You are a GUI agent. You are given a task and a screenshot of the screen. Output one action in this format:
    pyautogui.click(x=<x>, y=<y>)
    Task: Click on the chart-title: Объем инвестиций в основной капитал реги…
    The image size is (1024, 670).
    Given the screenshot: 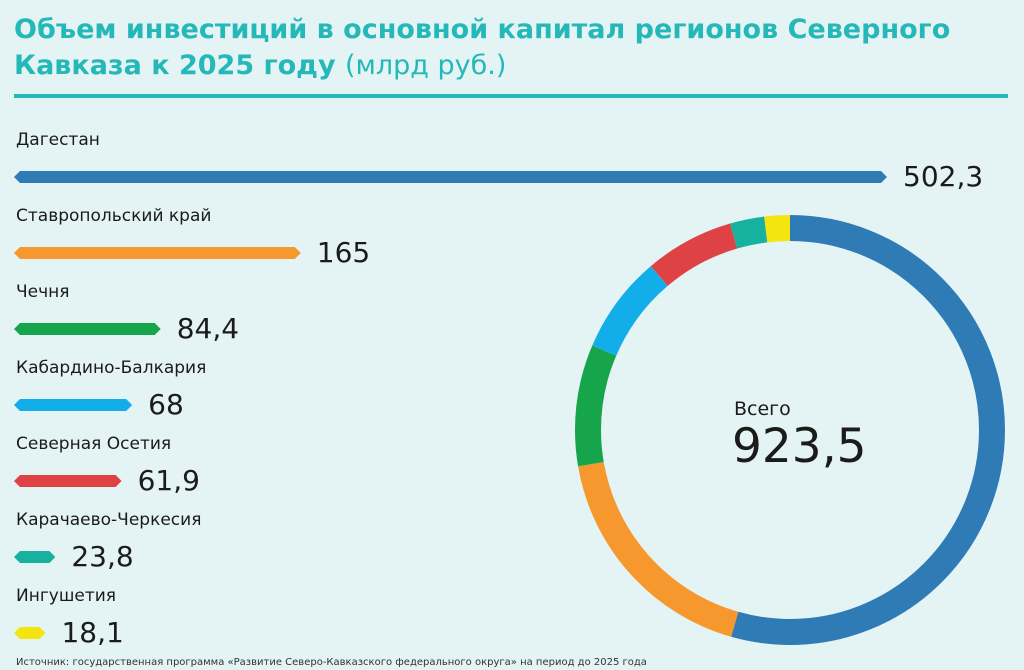 What is the action you would take?
    pyautogui.click(x=514, y=48)
    